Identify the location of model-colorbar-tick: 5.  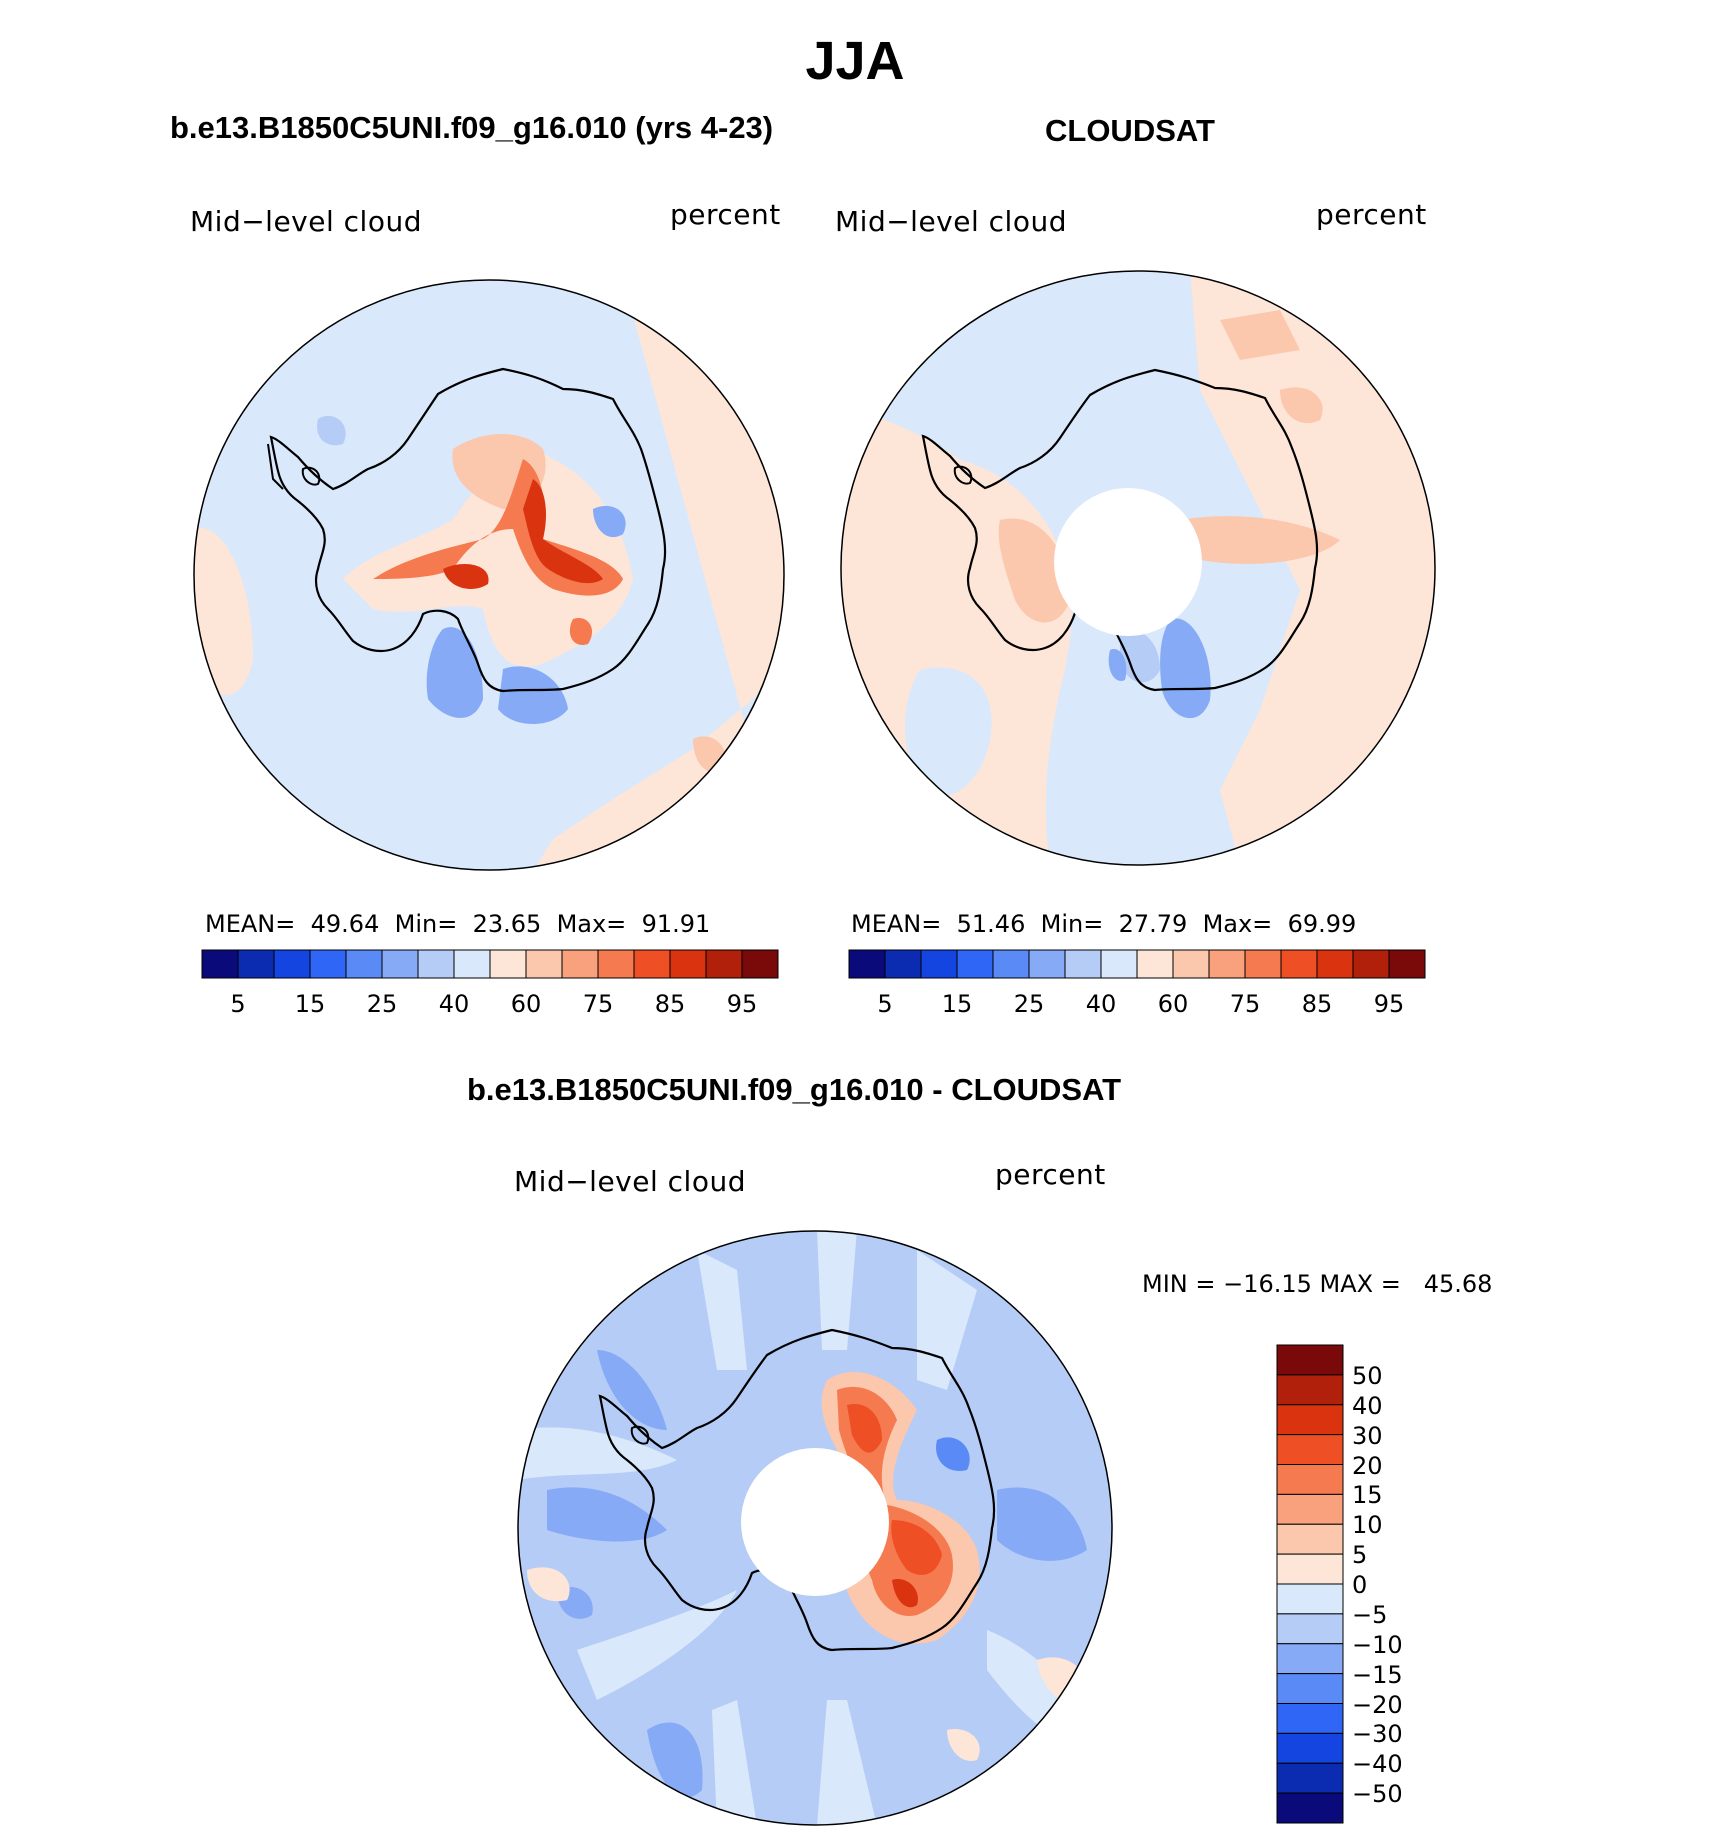
(238, 1004).